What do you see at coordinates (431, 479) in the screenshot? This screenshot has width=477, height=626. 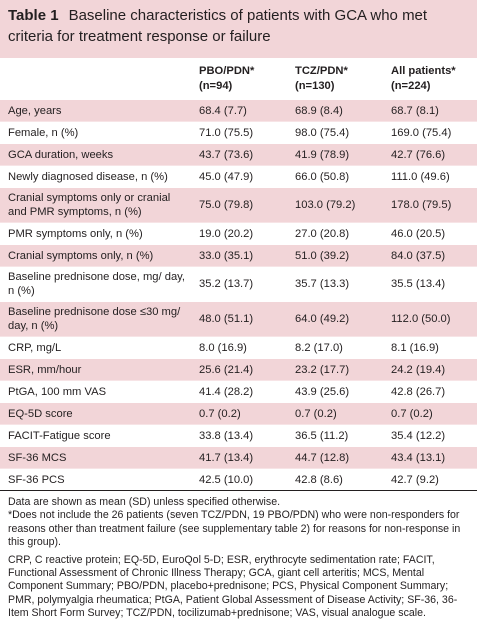 I see `cell-value: 42.7 (9.2)` at bounding box center [431, 479].